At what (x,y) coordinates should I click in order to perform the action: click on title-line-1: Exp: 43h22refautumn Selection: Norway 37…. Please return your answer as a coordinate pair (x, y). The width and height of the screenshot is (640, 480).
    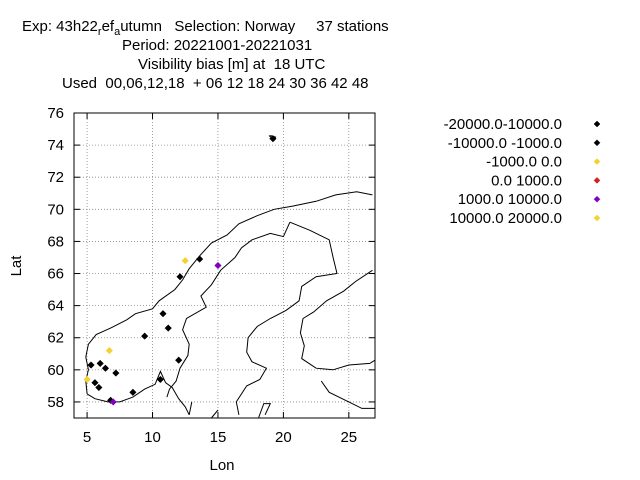
    Looking at the image, I should click on (205, 29).